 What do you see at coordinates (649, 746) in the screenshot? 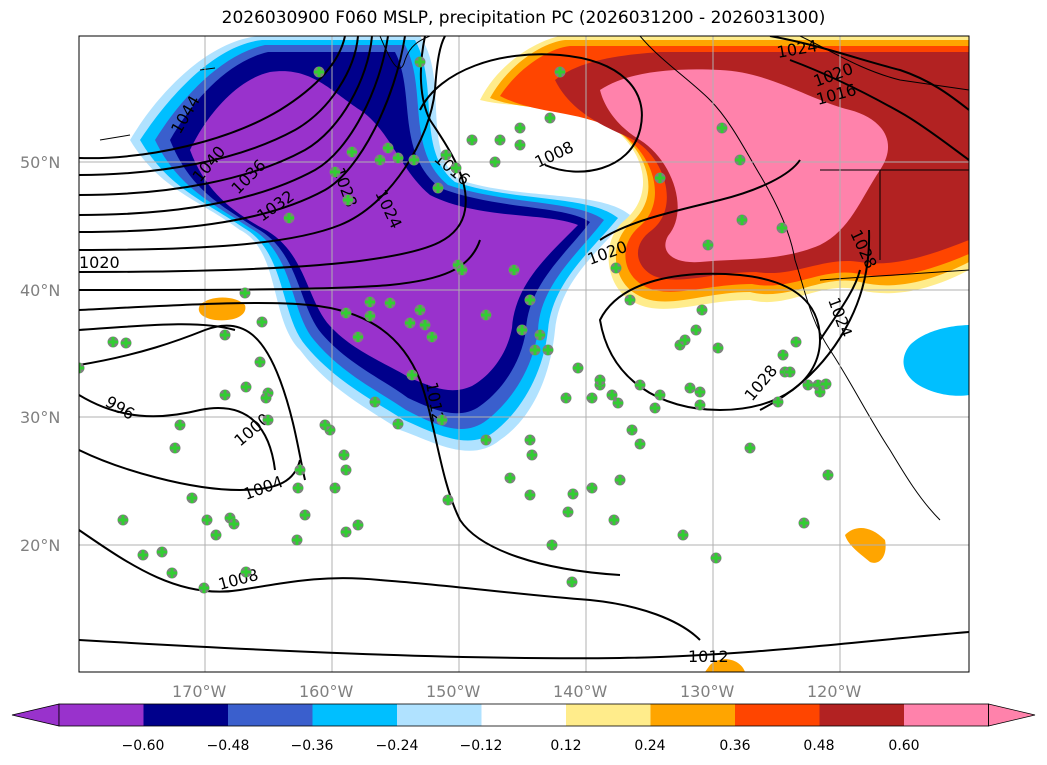
I see `colorbar-tick-label: 0.24` at bounding box center [649, 746].